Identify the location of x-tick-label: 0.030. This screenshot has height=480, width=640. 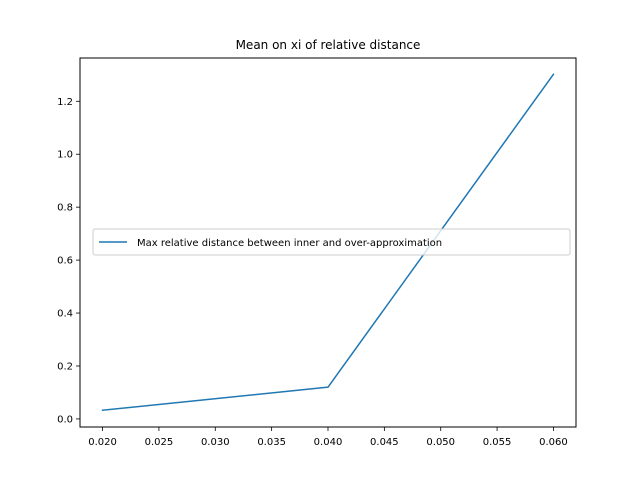
(215, 442).